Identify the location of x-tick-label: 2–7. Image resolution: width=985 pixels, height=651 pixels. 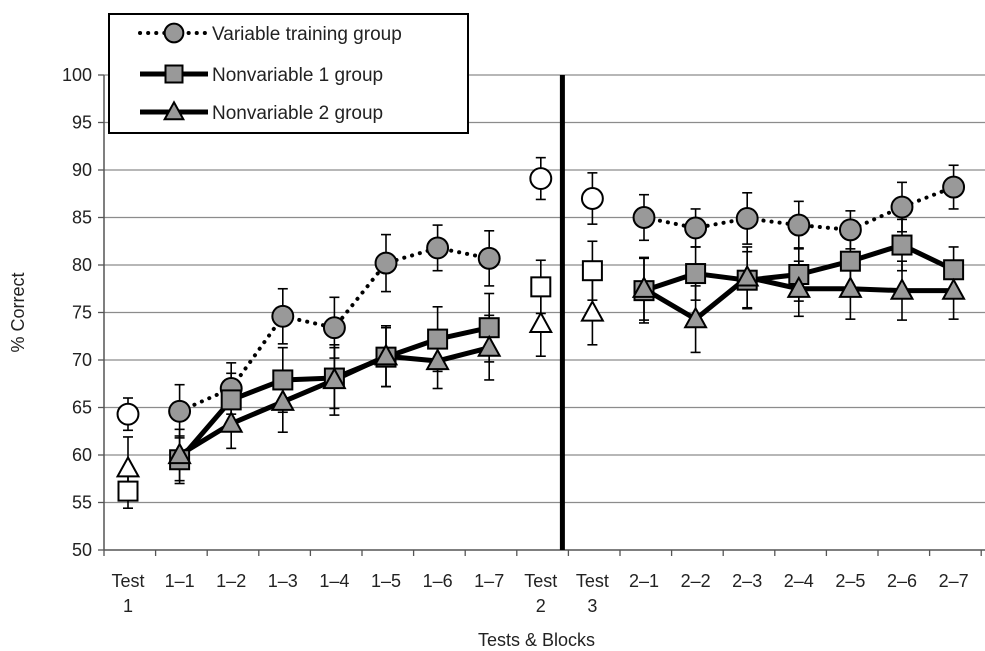
(954, 581).